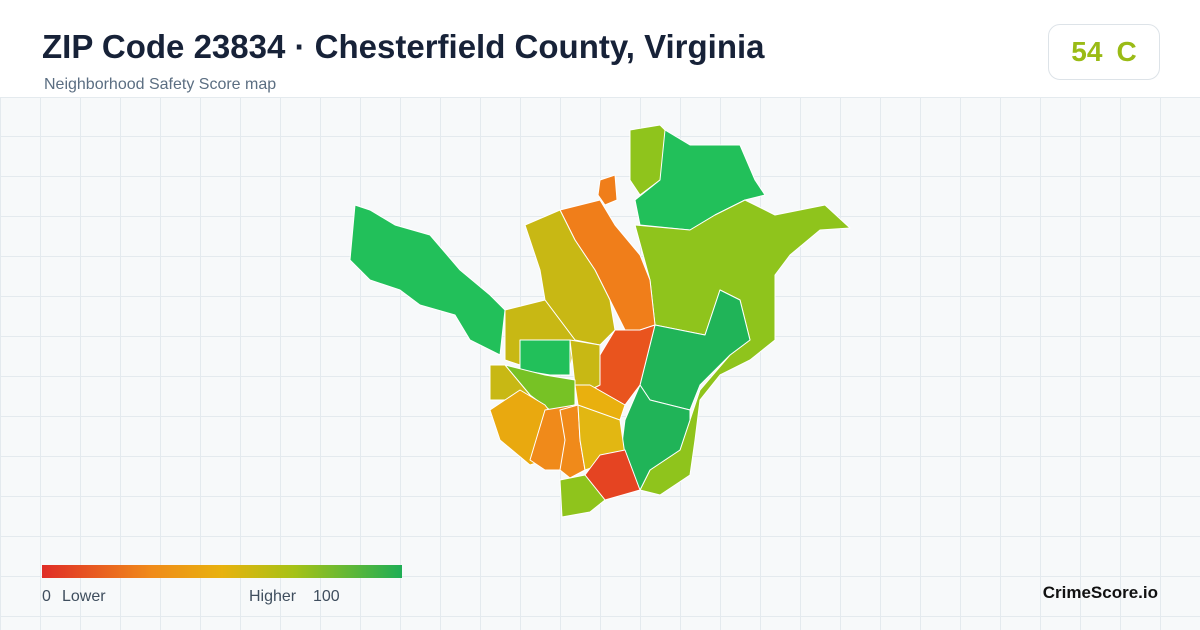 The width and height of the screenshot is (1200, 630). What do you see at coordinates (160, 84) in the screenshot?
I see `subtitle: Neighborhood Safety Score map` at bounding box center [160, 84].